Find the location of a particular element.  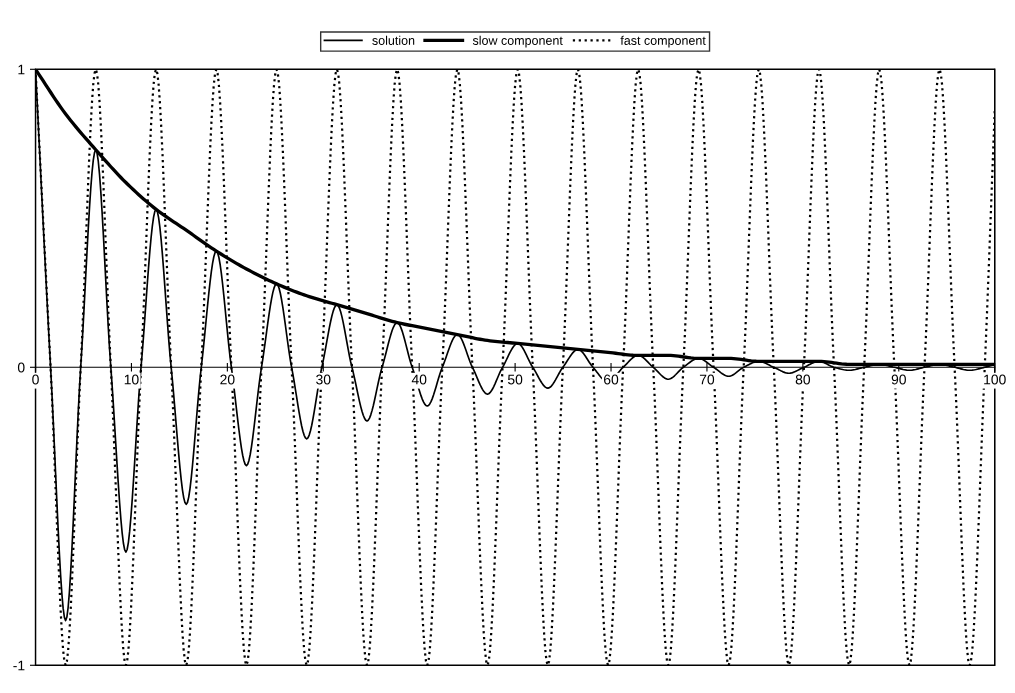

legend-label: solution is located at coordinates (393, 40).